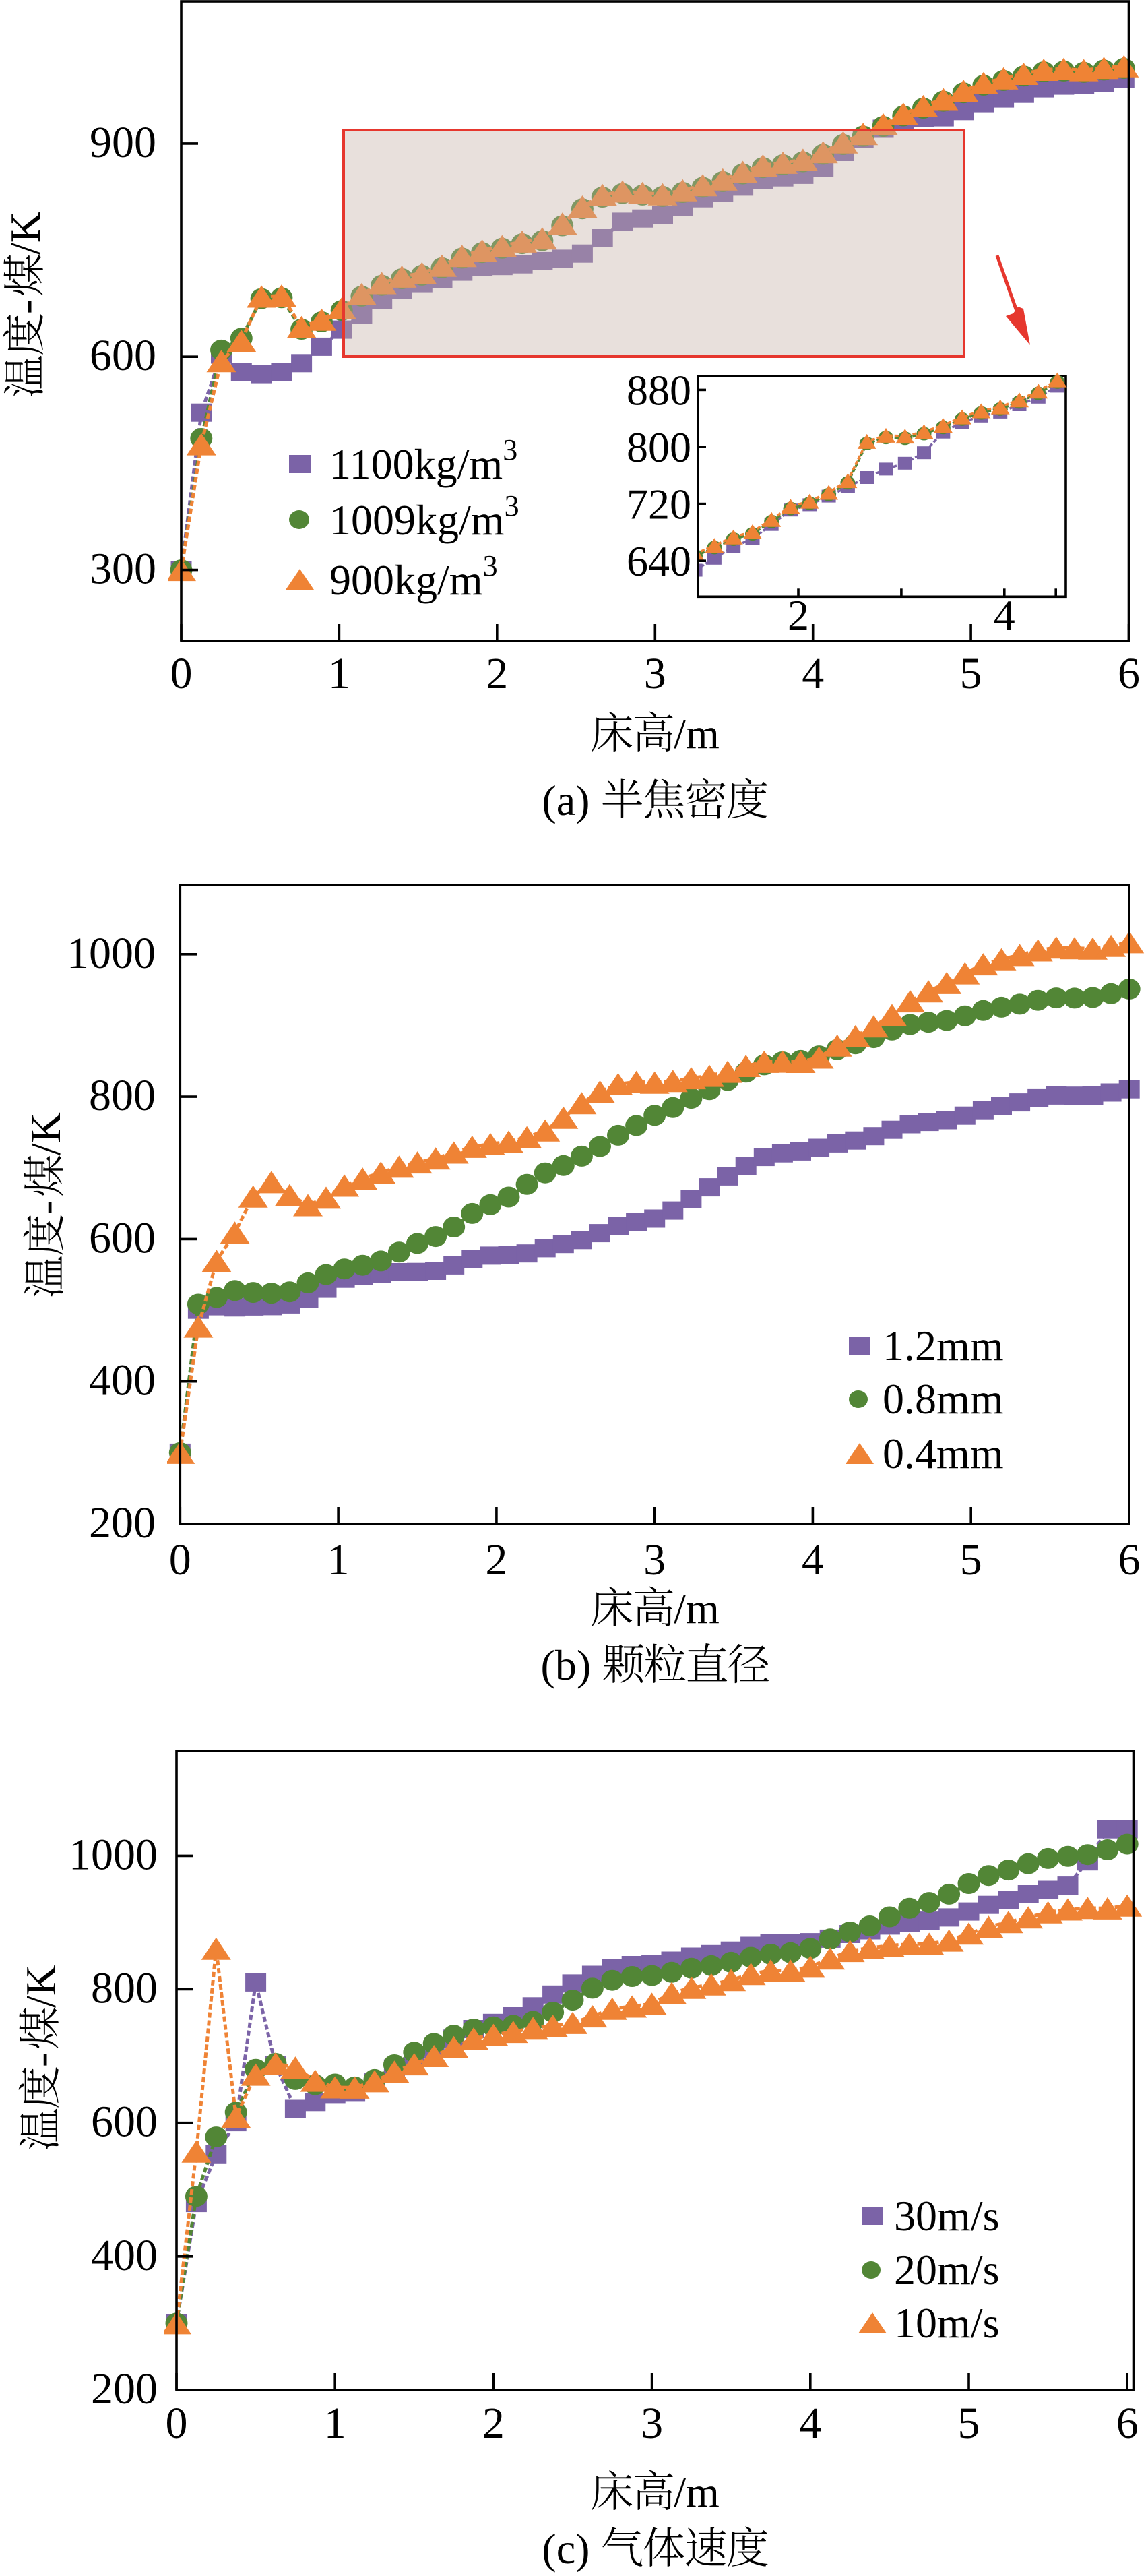 The width and height of the screenshot is (1148, 2576). I want to click on svg-text: 640, so click(659, 561).